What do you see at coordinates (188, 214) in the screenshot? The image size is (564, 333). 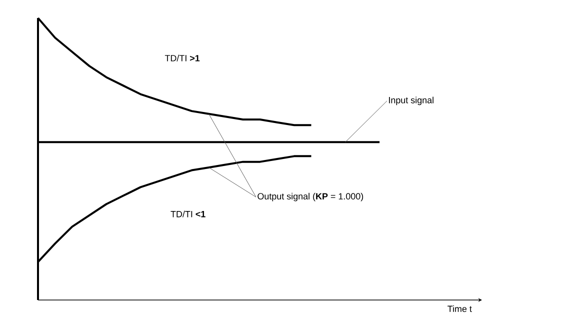 I see `annotation: TD/TI <1` at bounding box center [188, 214].